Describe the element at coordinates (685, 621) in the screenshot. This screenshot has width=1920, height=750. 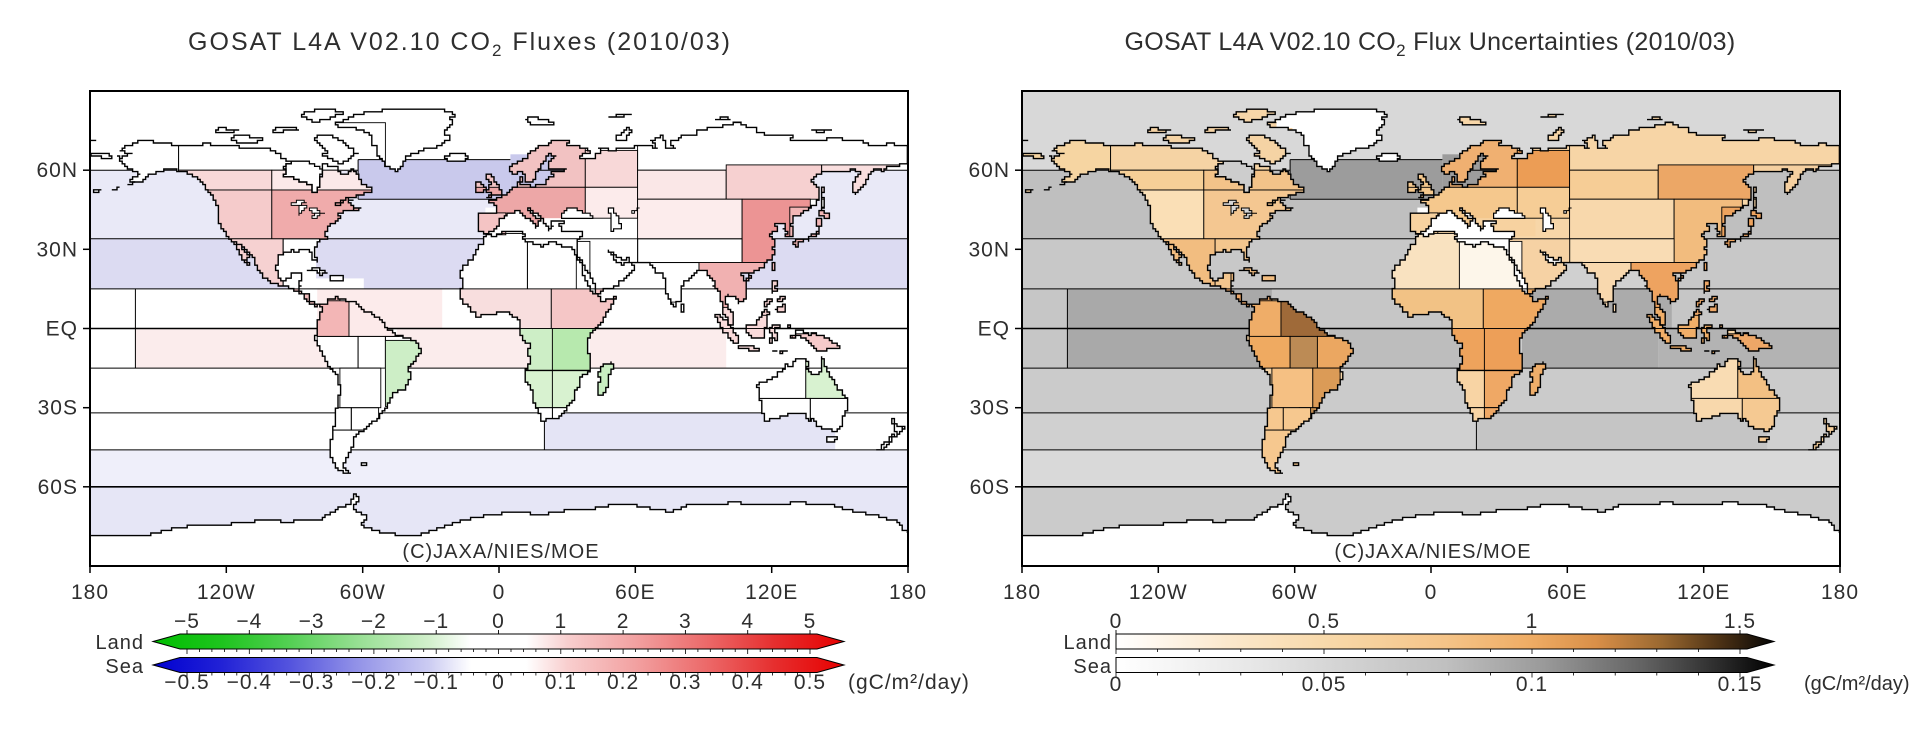
I see `svg-text: 3` at that location.